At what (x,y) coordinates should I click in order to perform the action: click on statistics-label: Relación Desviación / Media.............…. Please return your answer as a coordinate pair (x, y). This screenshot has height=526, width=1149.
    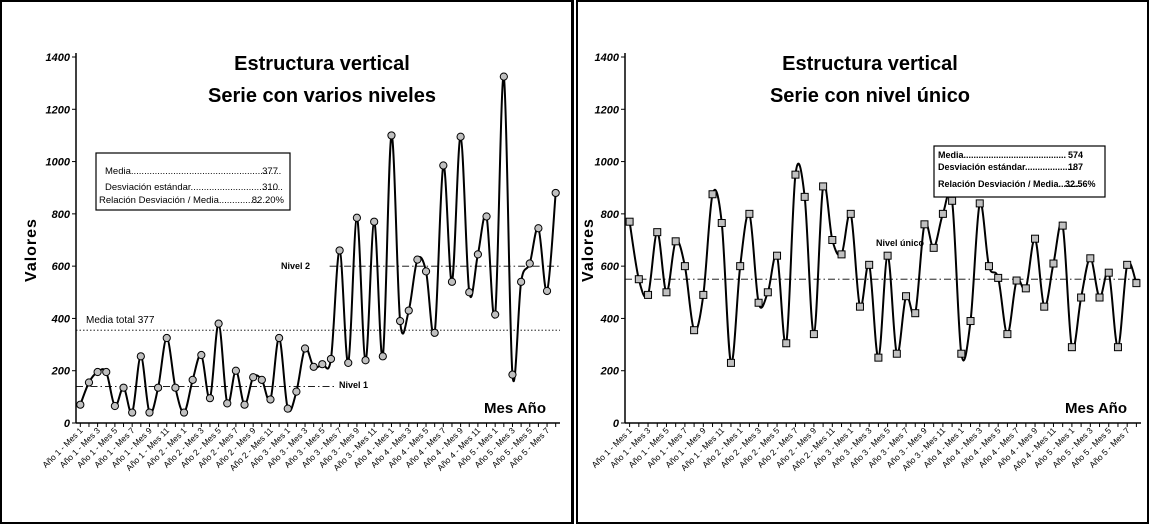
    Looking at the image, I should click on (178, 200).